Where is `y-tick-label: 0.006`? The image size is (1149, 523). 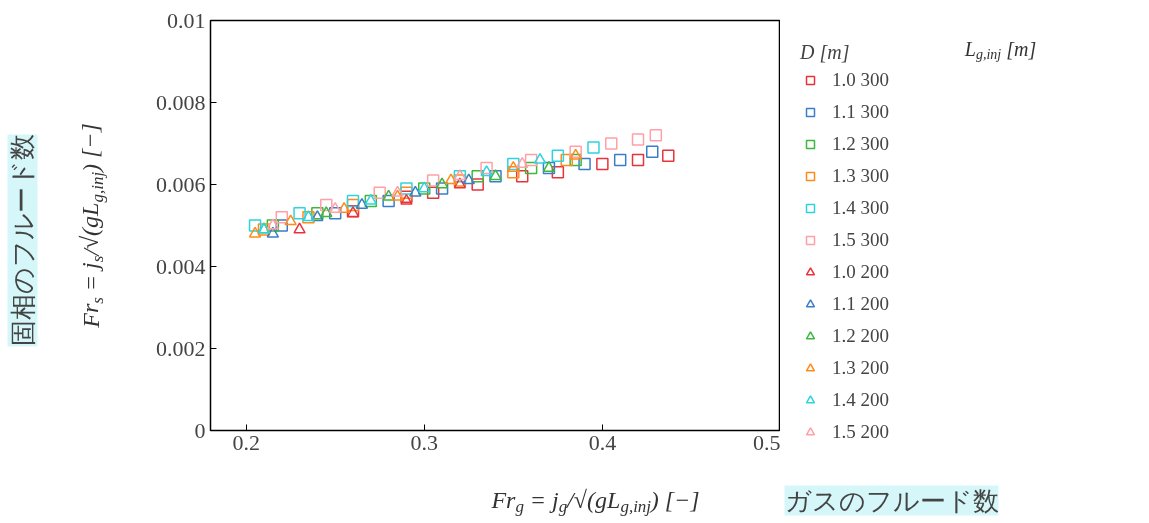
y-tick-label: 0.006 is located at coordinates (181, 184).